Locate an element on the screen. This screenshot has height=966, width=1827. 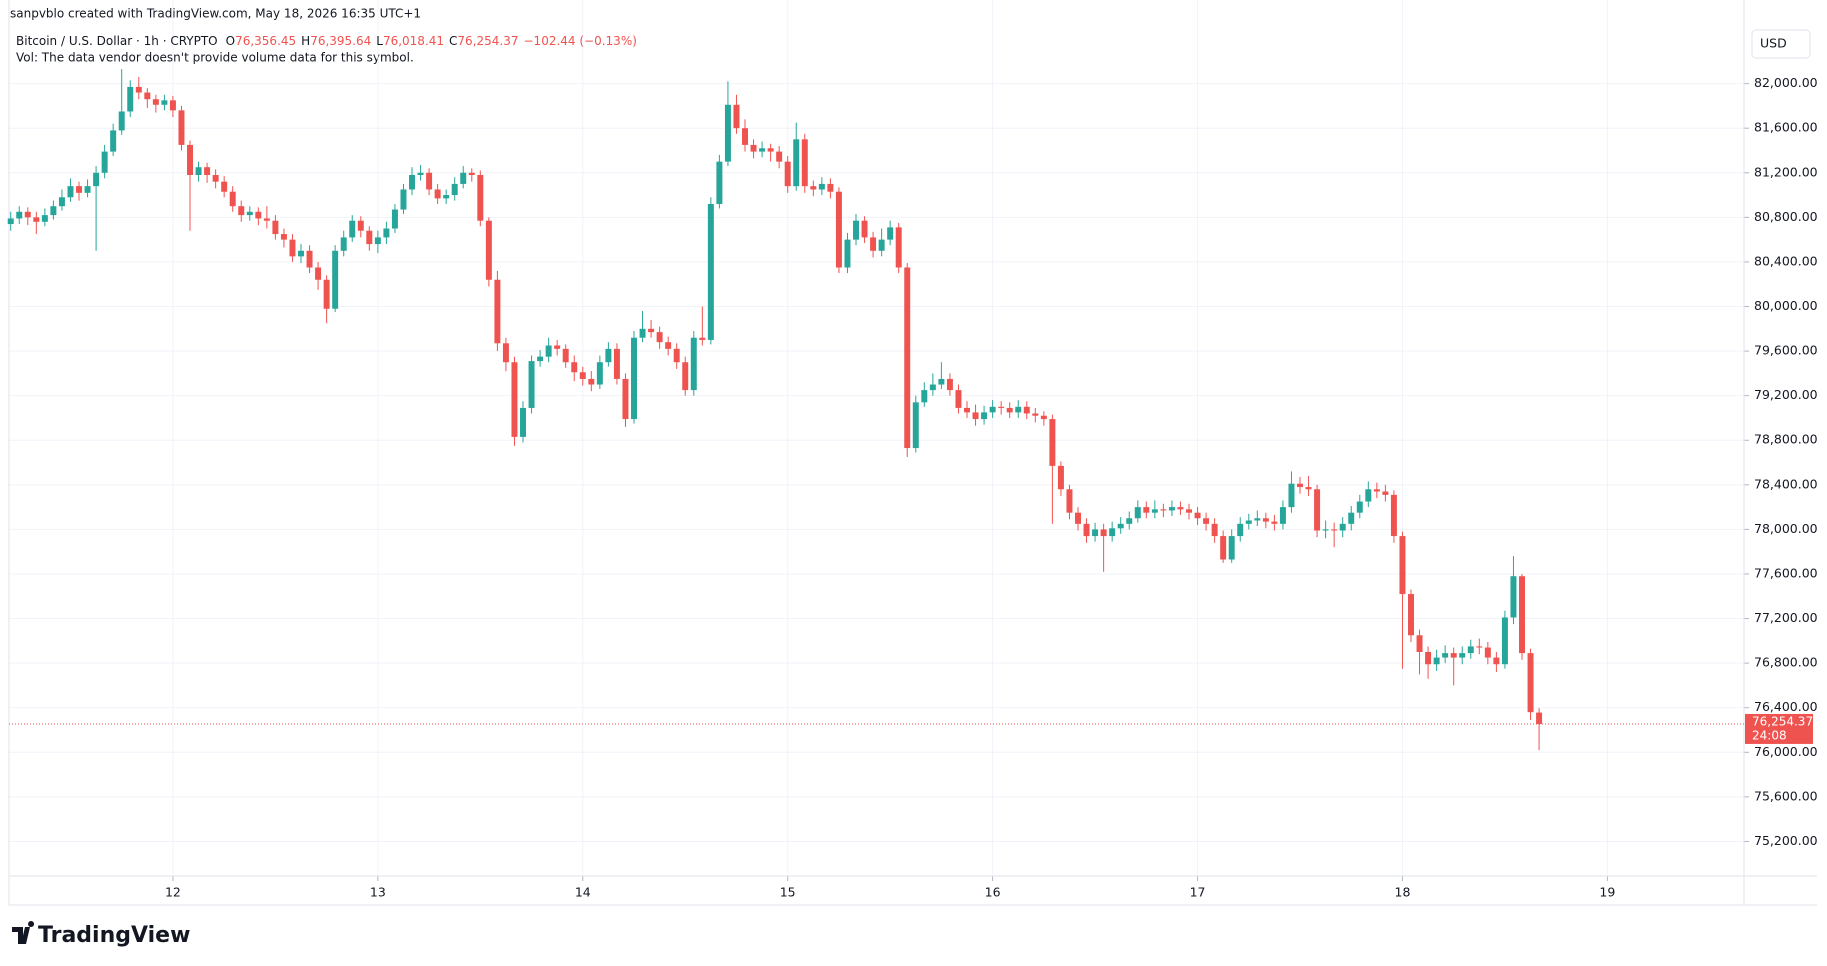
legend-key: C is located at coordinates (453, 41).